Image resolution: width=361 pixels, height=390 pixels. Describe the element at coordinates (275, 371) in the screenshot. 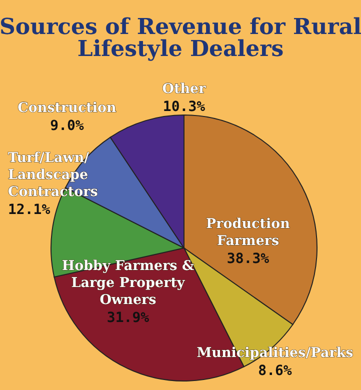

I see `data-label: 8.6%` at that location.